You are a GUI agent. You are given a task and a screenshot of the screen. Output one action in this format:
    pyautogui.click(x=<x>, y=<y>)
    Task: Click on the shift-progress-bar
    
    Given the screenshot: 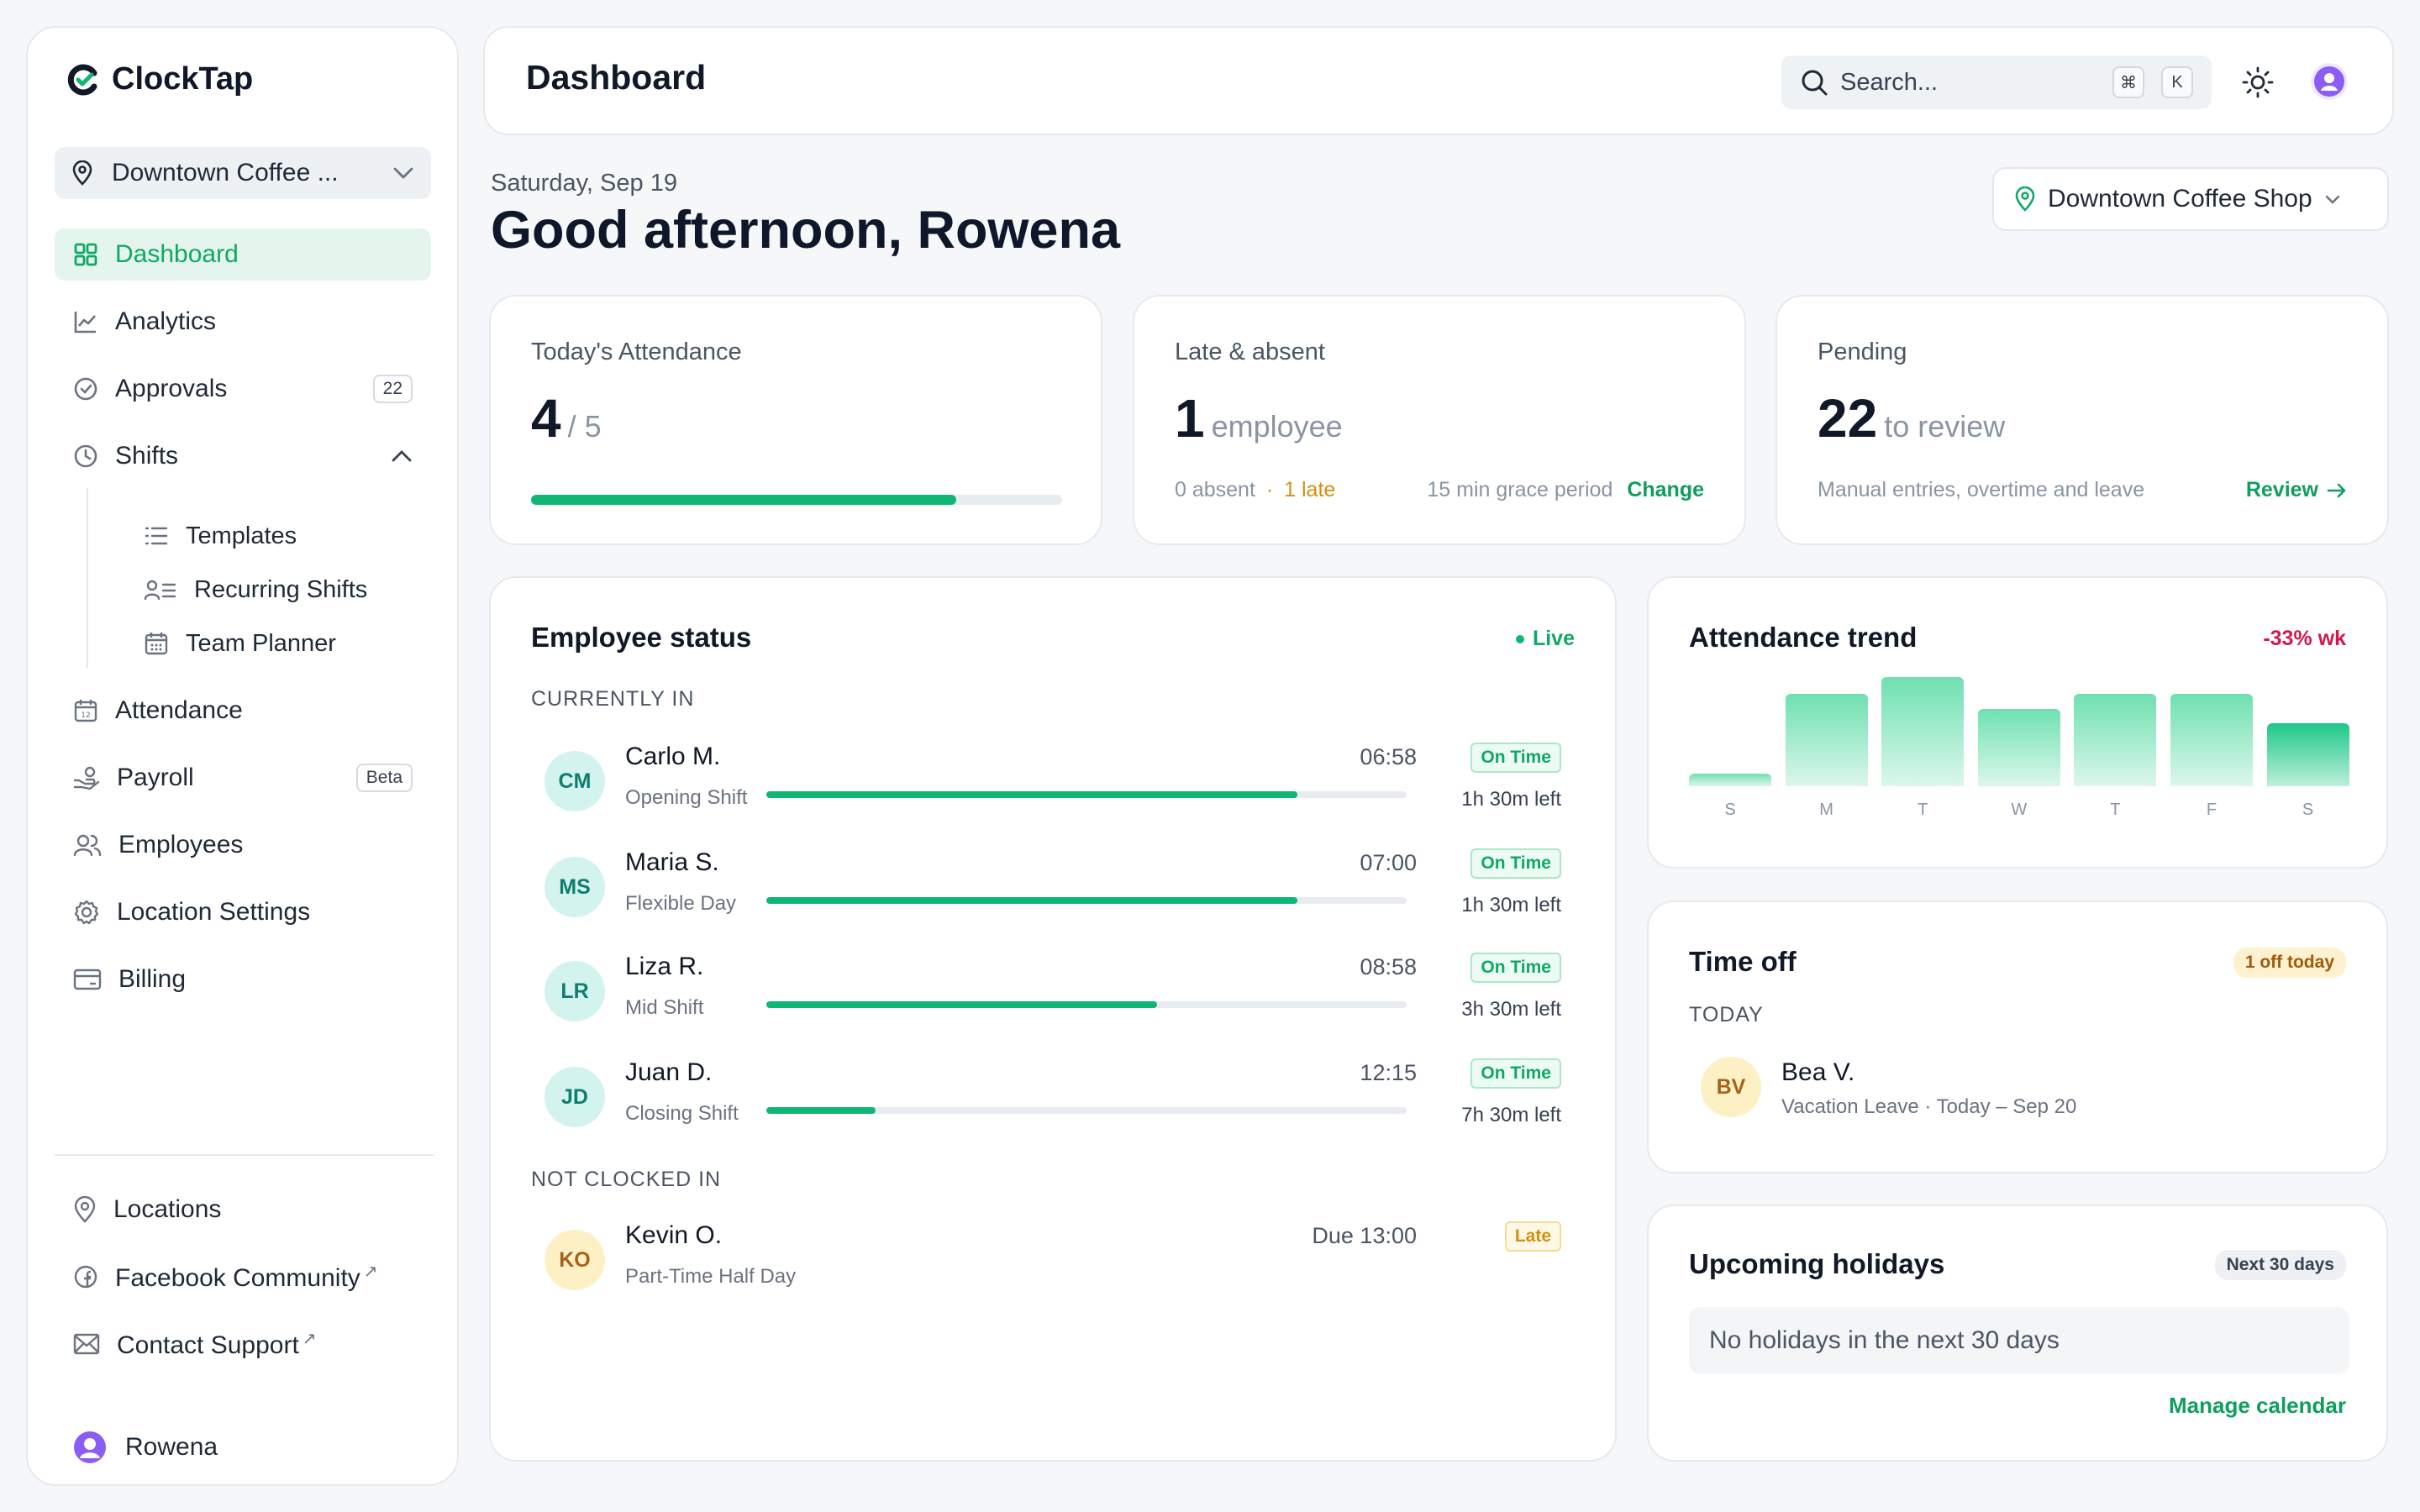 What is the action you would take?
    pyautogui.click(x=1086, y=900)
    